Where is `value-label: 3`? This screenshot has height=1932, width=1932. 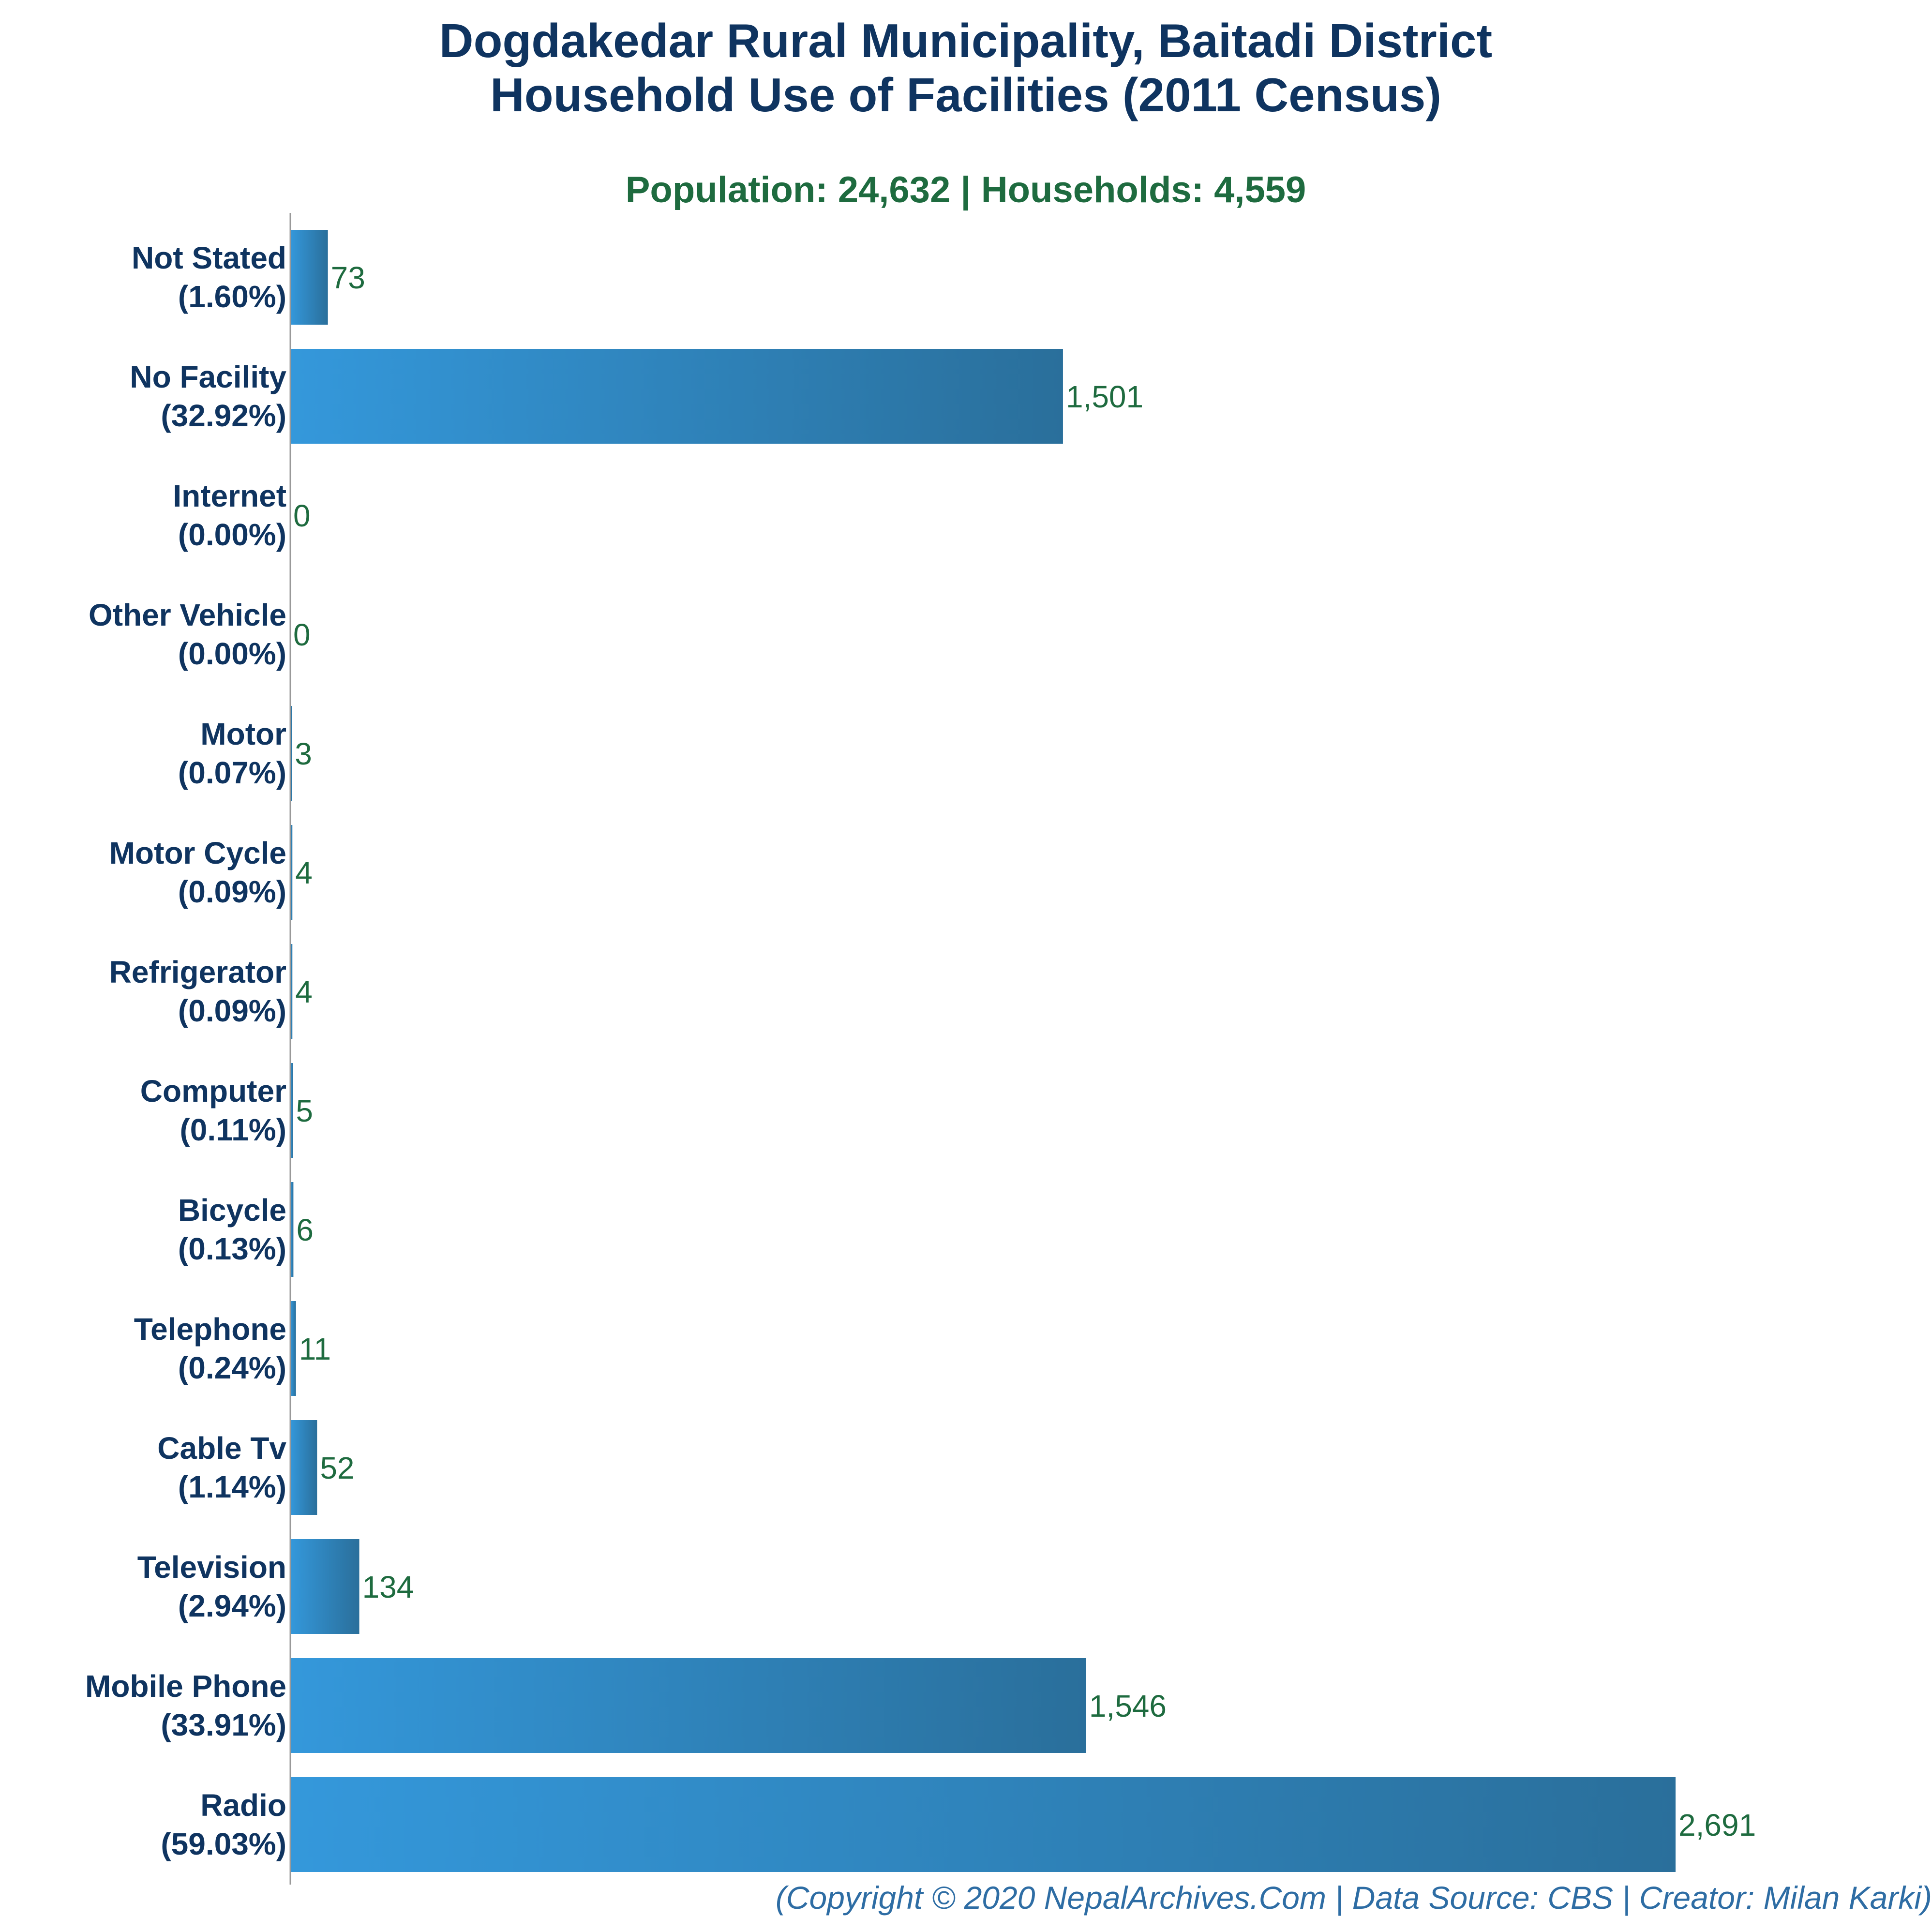 value-label: 3 is located at coordinates (303, 753).